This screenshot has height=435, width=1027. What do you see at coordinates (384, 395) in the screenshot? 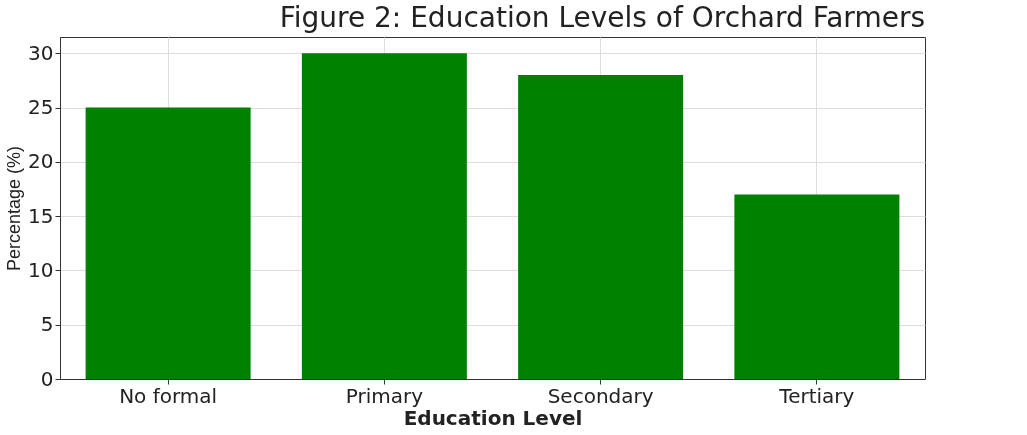
I see `x-tick-label: Primary` at bounding box center [384, 395].